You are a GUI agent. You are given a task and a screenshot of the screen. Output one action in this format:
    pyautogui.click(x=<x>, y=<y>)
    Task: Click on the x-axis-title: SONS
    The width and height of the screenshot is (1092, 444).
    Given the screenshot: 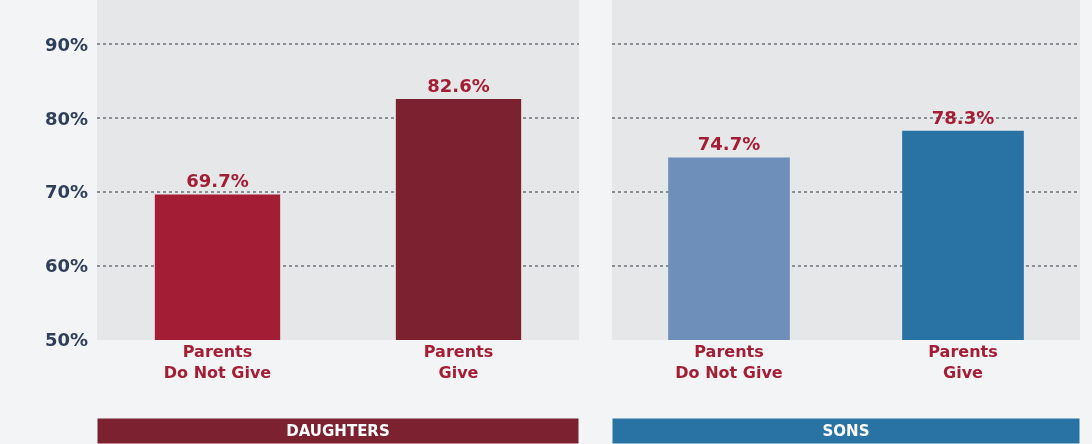 What is the action you would take?
    pyautogui.click(x=846, y=431)
    